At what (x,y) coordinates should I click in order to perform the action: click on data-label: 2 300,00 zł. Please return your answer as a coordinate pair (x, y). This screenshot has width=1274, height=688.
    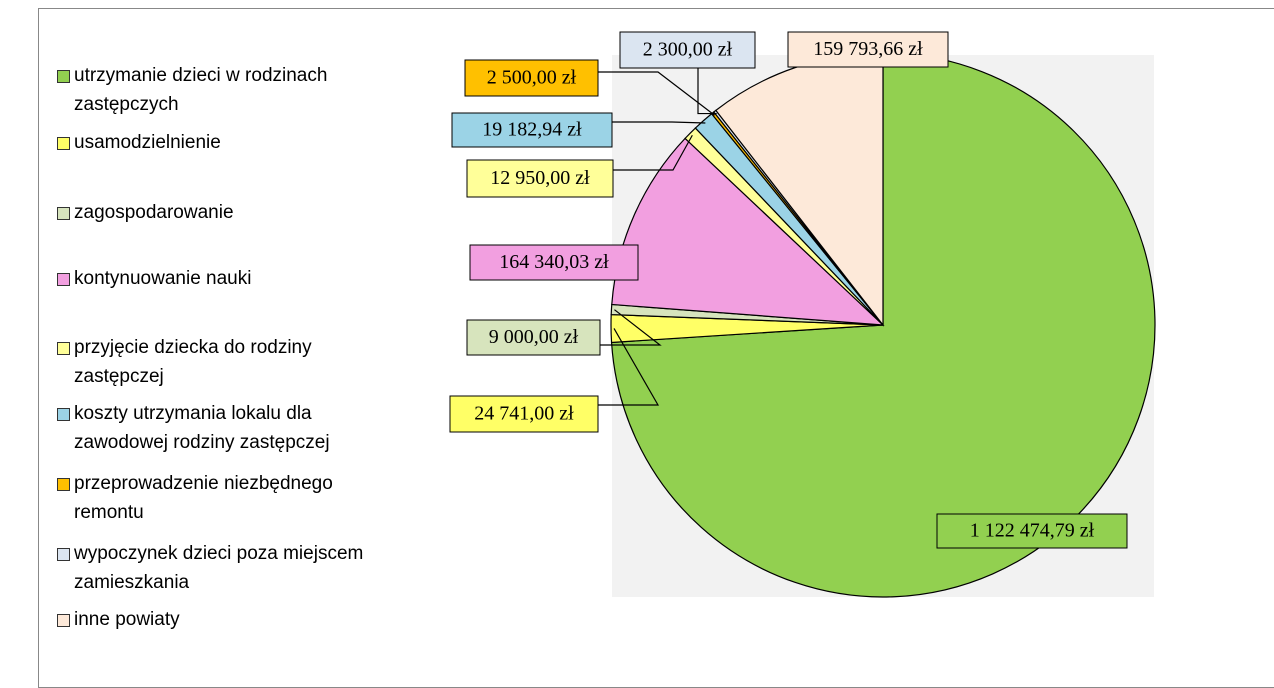
    Looking at the image, I should click on (688, 50).